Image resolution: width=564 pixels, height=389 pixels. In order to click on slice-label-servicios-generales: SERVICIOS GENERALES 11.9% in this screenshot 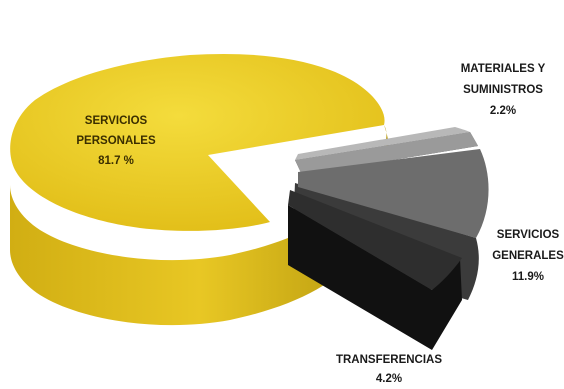, I will do `click(528, 256)`.